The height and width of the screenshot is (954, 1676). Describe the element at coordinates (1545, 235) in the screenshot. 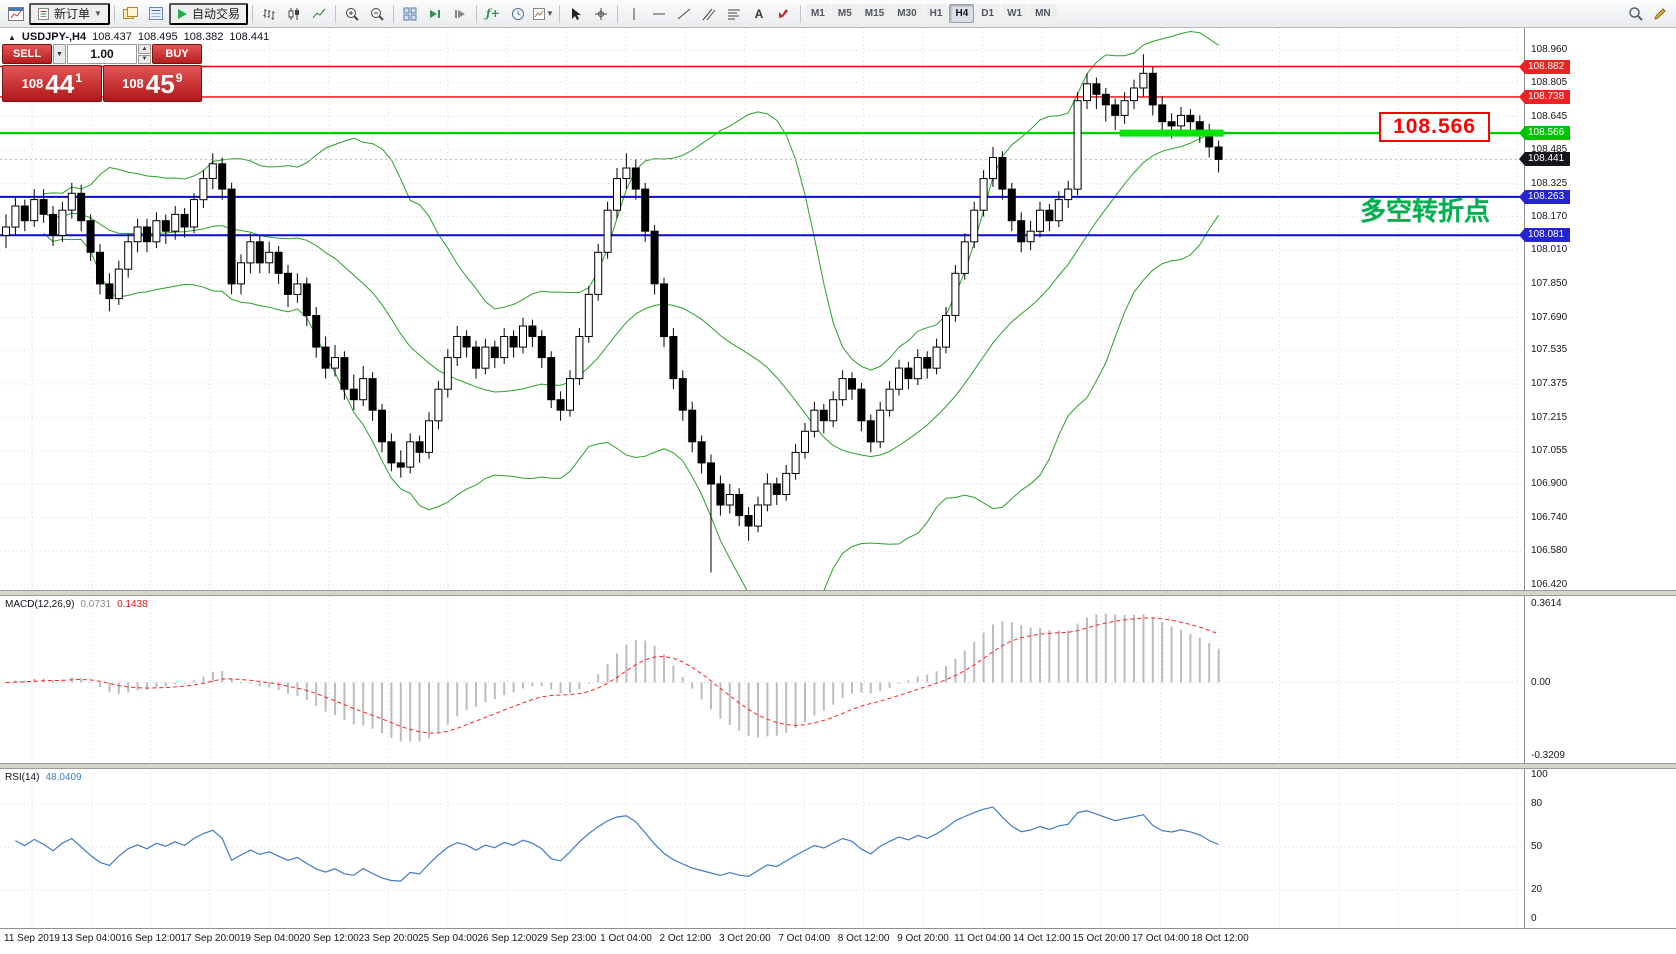

I see `price-tag: 108.081` at that location.